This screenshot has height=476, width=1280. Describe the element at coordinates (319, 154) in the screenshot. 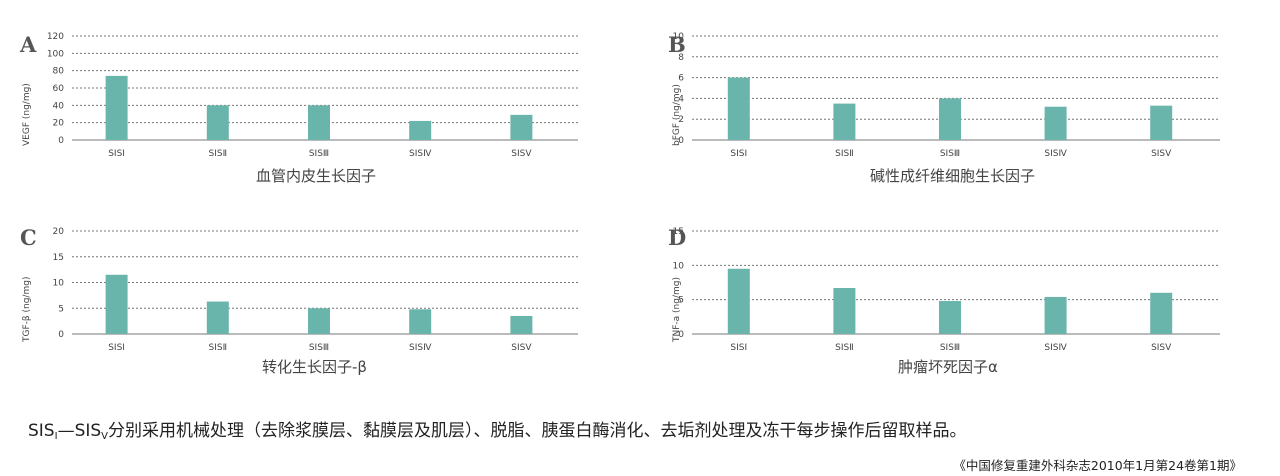

I see `x-tick-label-a-3: SISⅢ` at that location.